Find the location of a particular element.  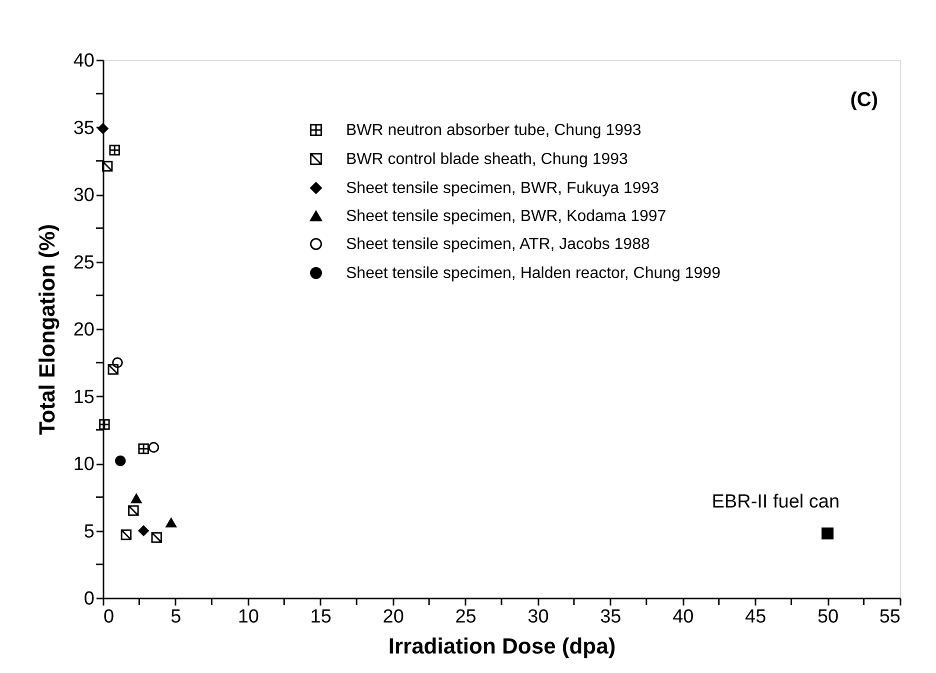

x-tick-label: 30 is located at coordinates (538, 617).